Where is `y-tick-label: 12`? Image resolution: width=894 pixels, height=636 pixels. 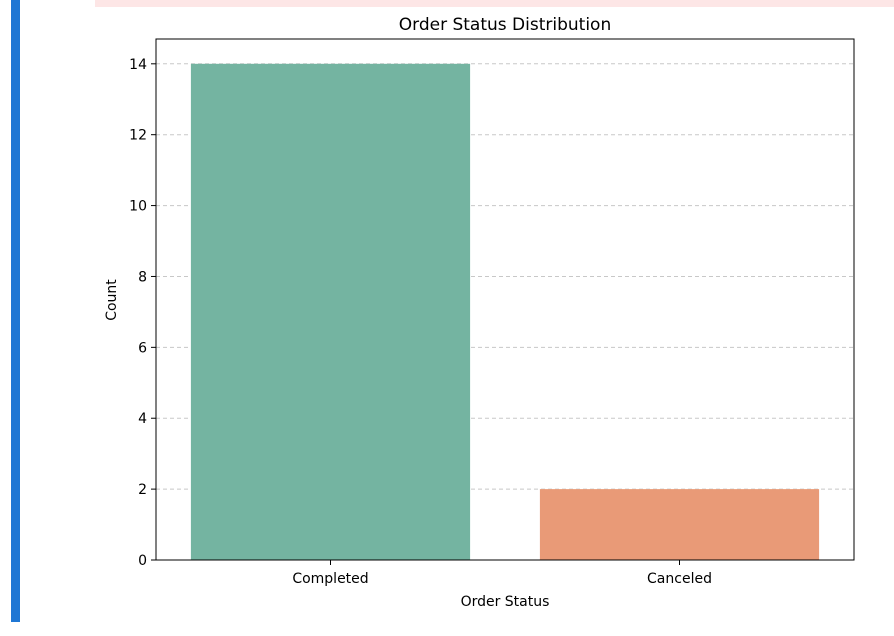 y-tick-label: 12 is located at coordinates (138, 136).